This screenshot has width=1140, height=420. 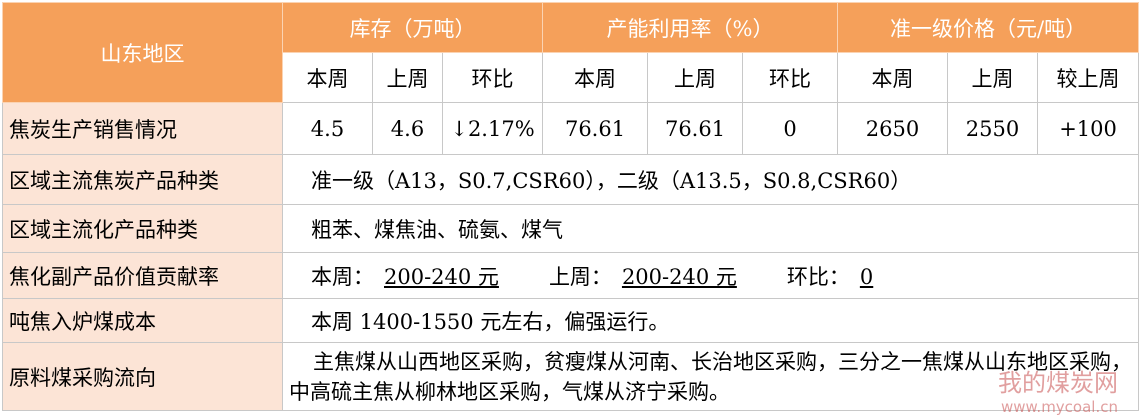 I want to click on cell: 2550, so click(x=993, y=128).